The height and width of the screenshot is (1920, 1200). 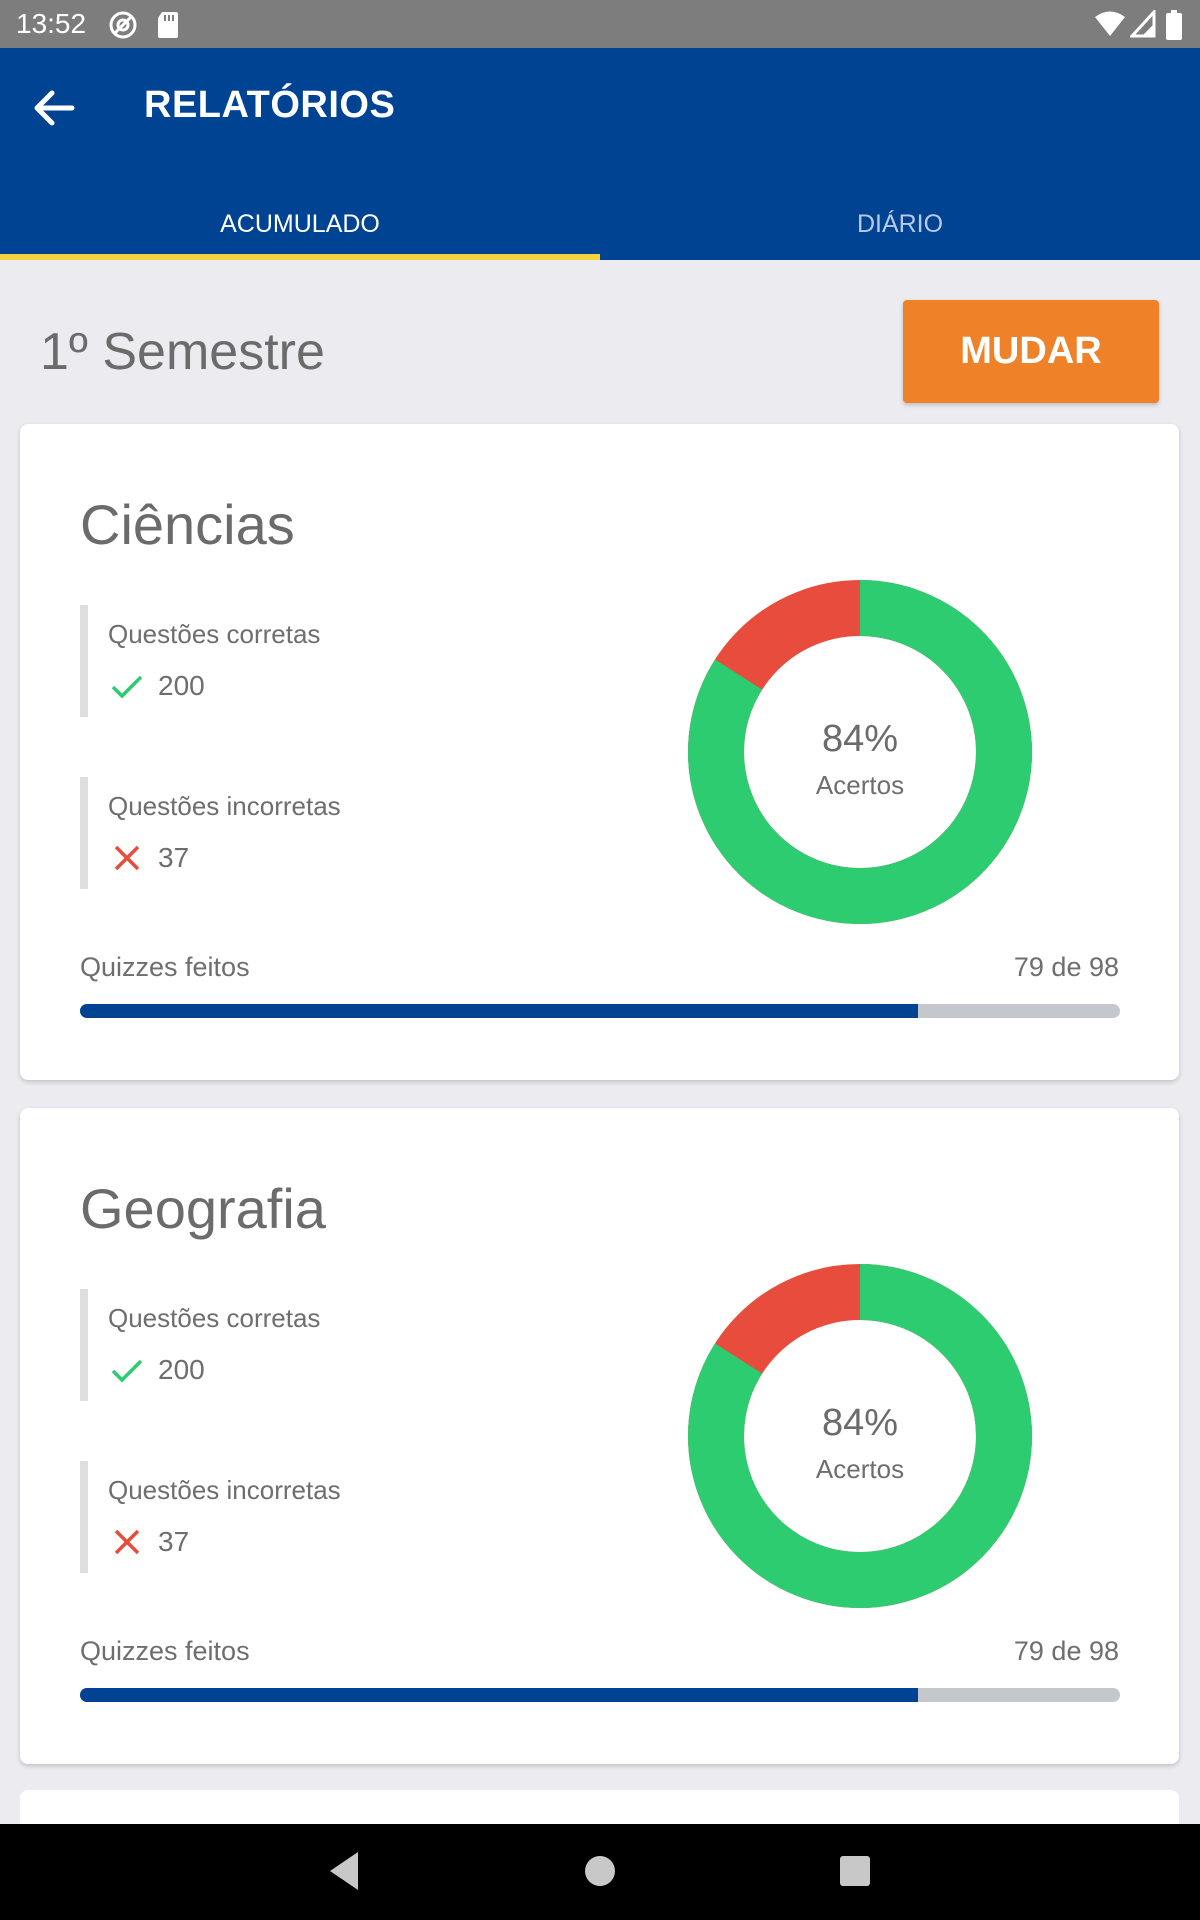 I want to click on signal-icon, so click(x=1143, y=24).